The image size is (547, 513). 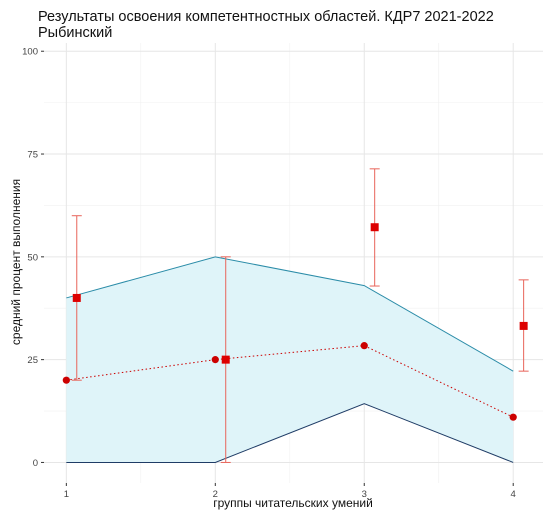 What do you see at coordinates (290, 381) in the screenshot?
I see `series-dotted-line` at bounding box center [290, 381].